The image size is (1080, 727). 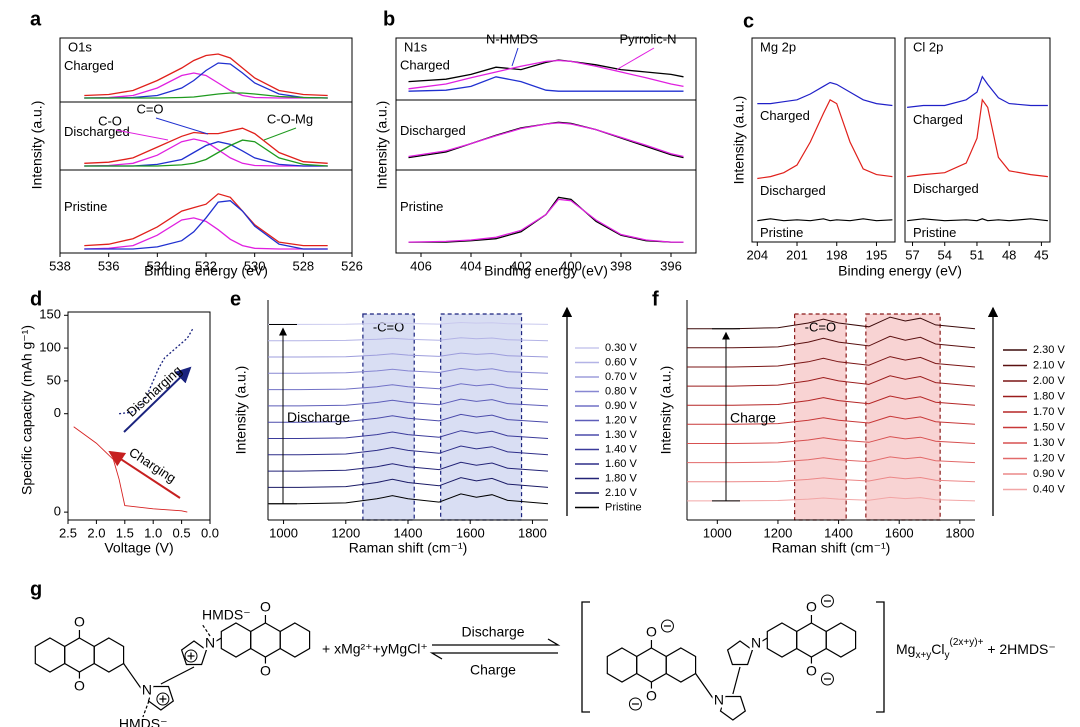 What do you see at coordinates (492, 632) in the screenshot?
I see `reaction-forward: Discharge` at bounding box center [492, 632].